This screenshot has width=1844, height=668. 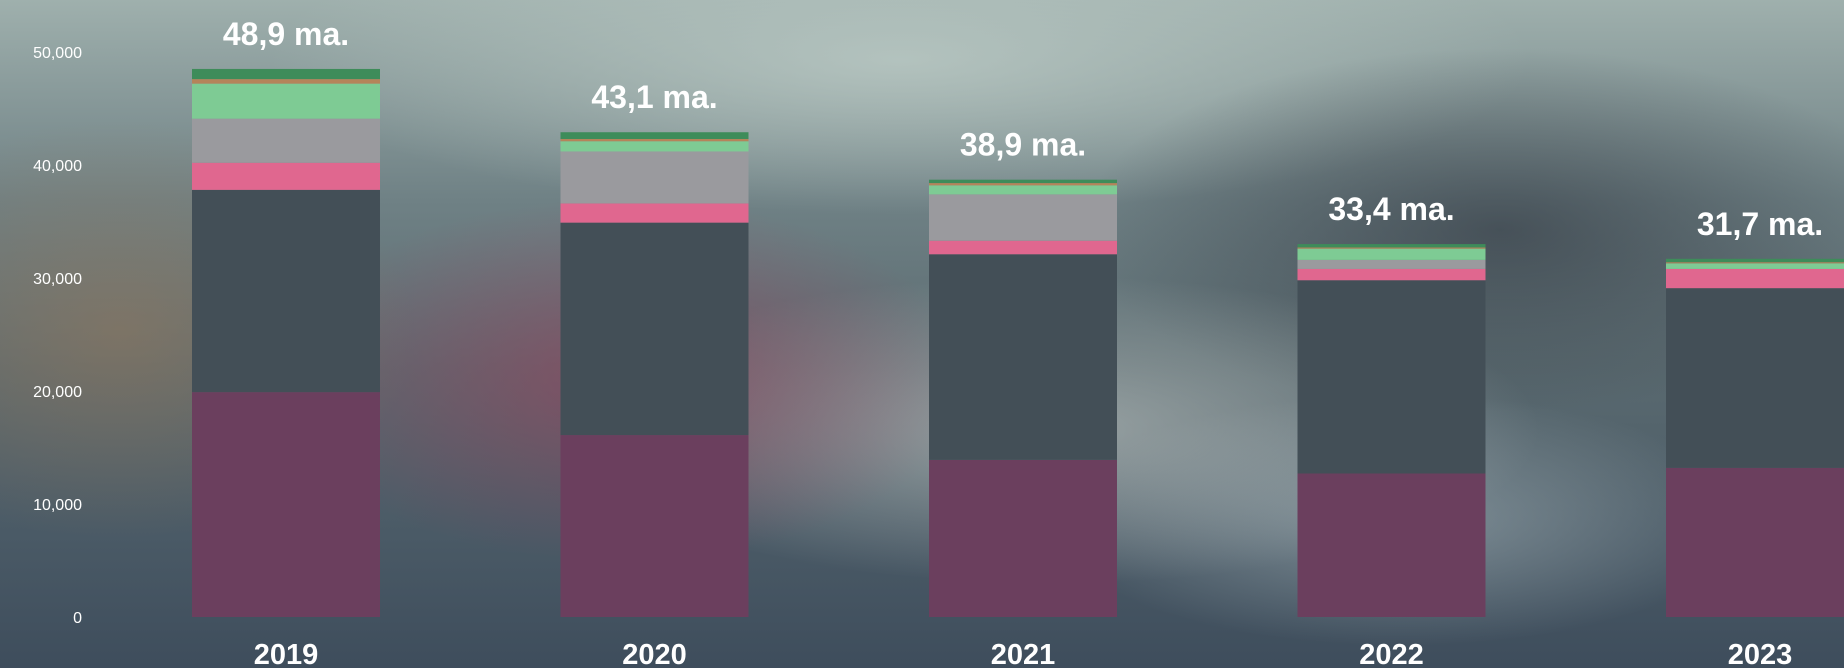 I want to click on bar-total-label: 31,7 ma., so click(x=1760, y=224).